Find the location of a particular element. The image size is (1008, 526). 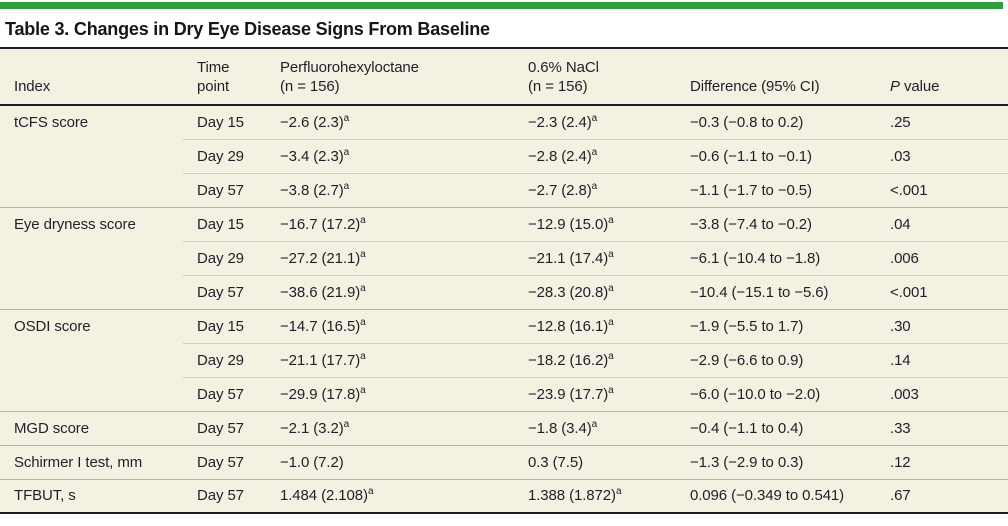

cell-p-value: .14 is located at coordinates (942, 359).